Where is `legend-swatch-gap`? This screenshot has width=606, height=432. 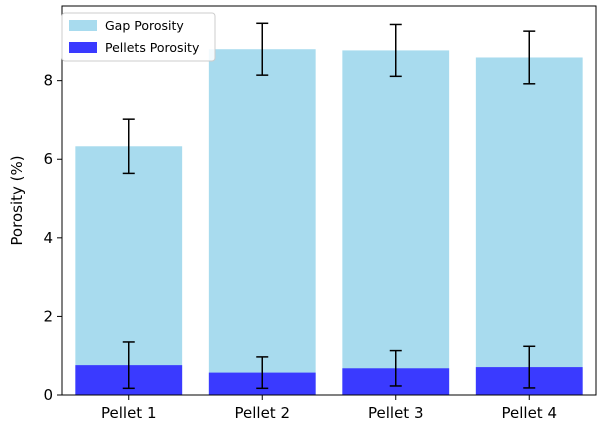 legend-swatch-gap is located at coordinates (83, 25).